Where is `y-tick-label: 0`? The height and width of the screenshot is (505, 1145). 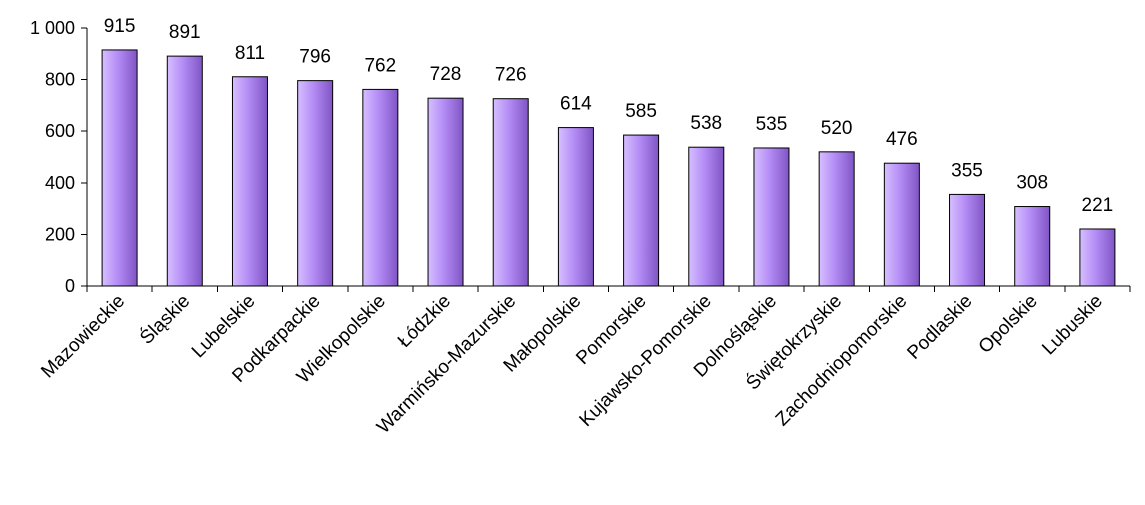
y-tick-label: 0 is located at coordinates (70, 286).